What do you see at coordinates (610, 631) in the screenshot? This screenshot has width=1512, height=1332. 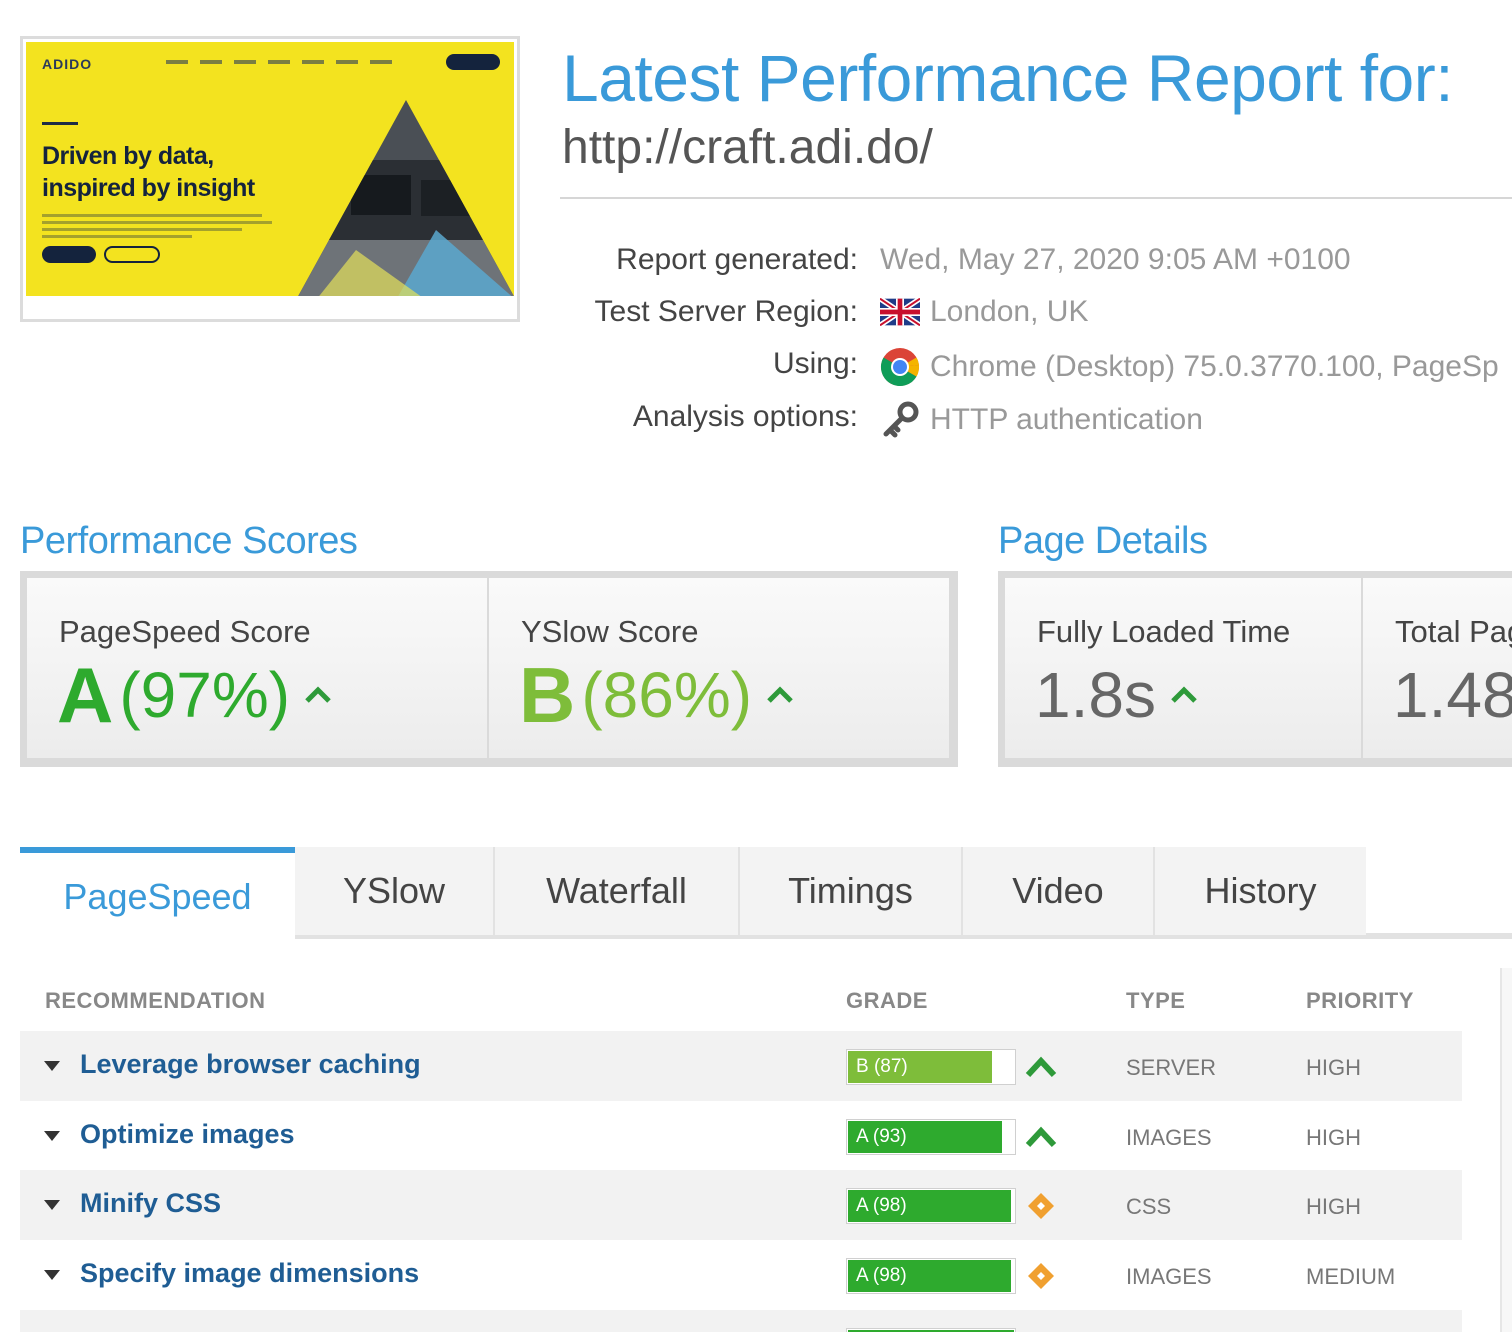 I see `yslow-score-label: YSlow Score` at bounding box center [610, 631].